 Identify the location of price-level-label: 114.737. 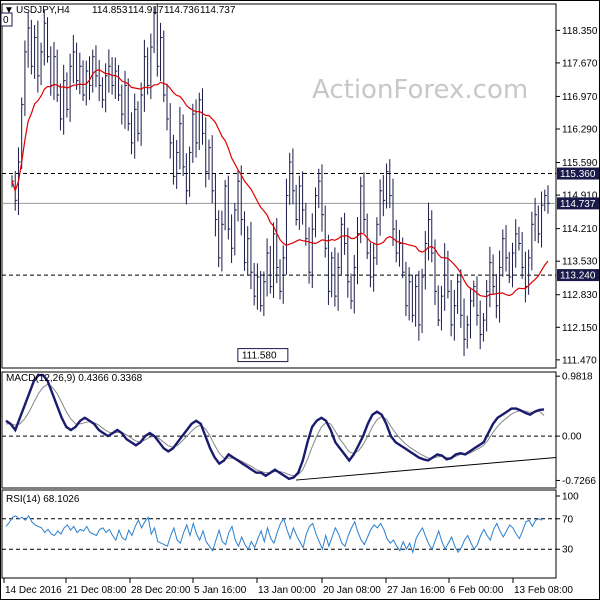
(578, 204).